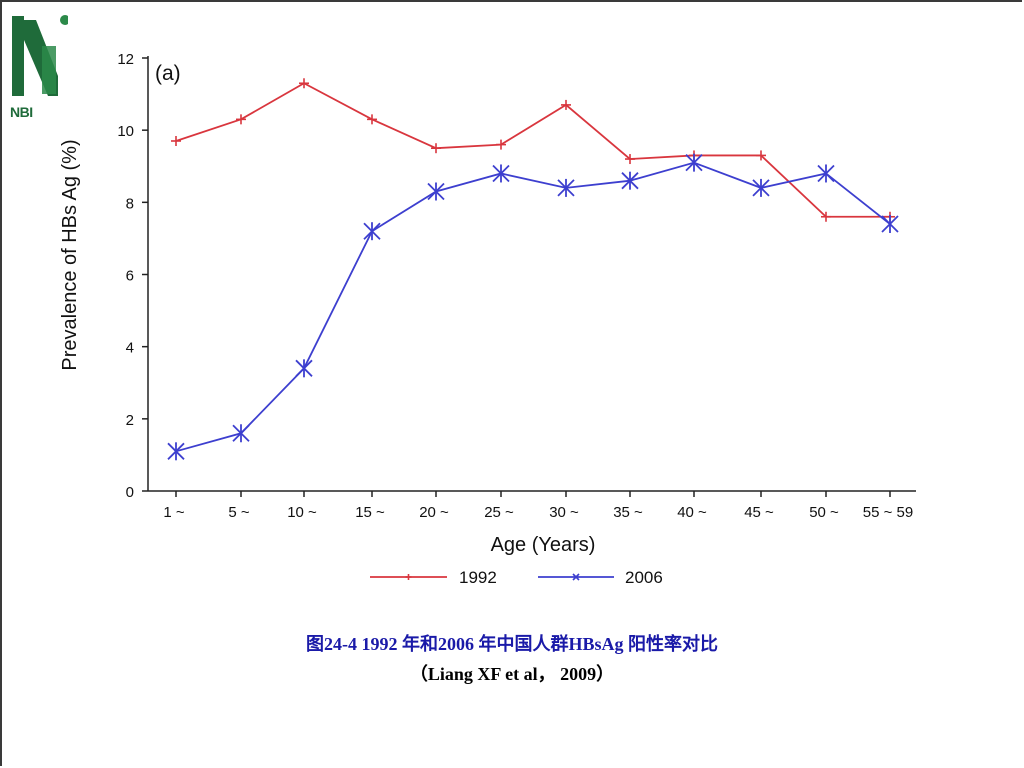 Image resolution: width=1024 pixels, height=768 pixels. I want to click on caption-citation: （Liang XF et al， 2009）, so click(512, 674).